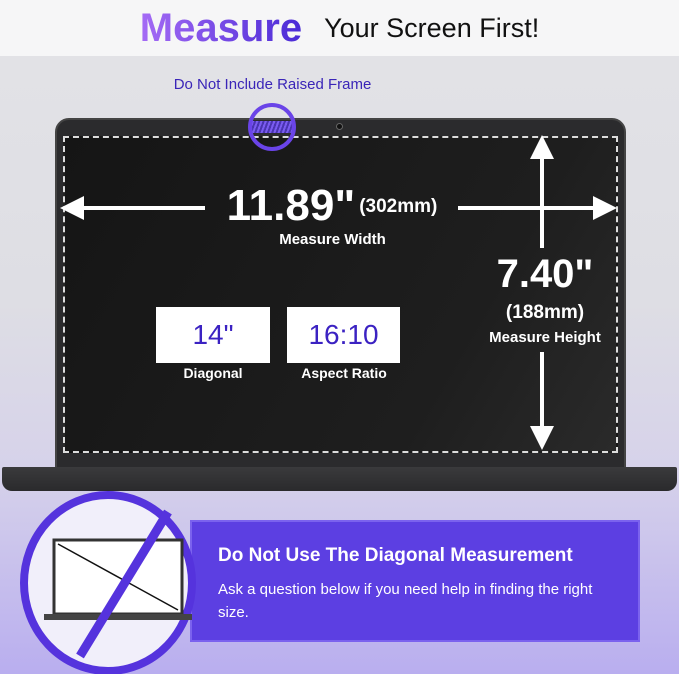 This screenshot has height=674, width=679. Describe the element at coordinates (272, 127) in the screenshot. I see `raised-frame-circle` at that location.